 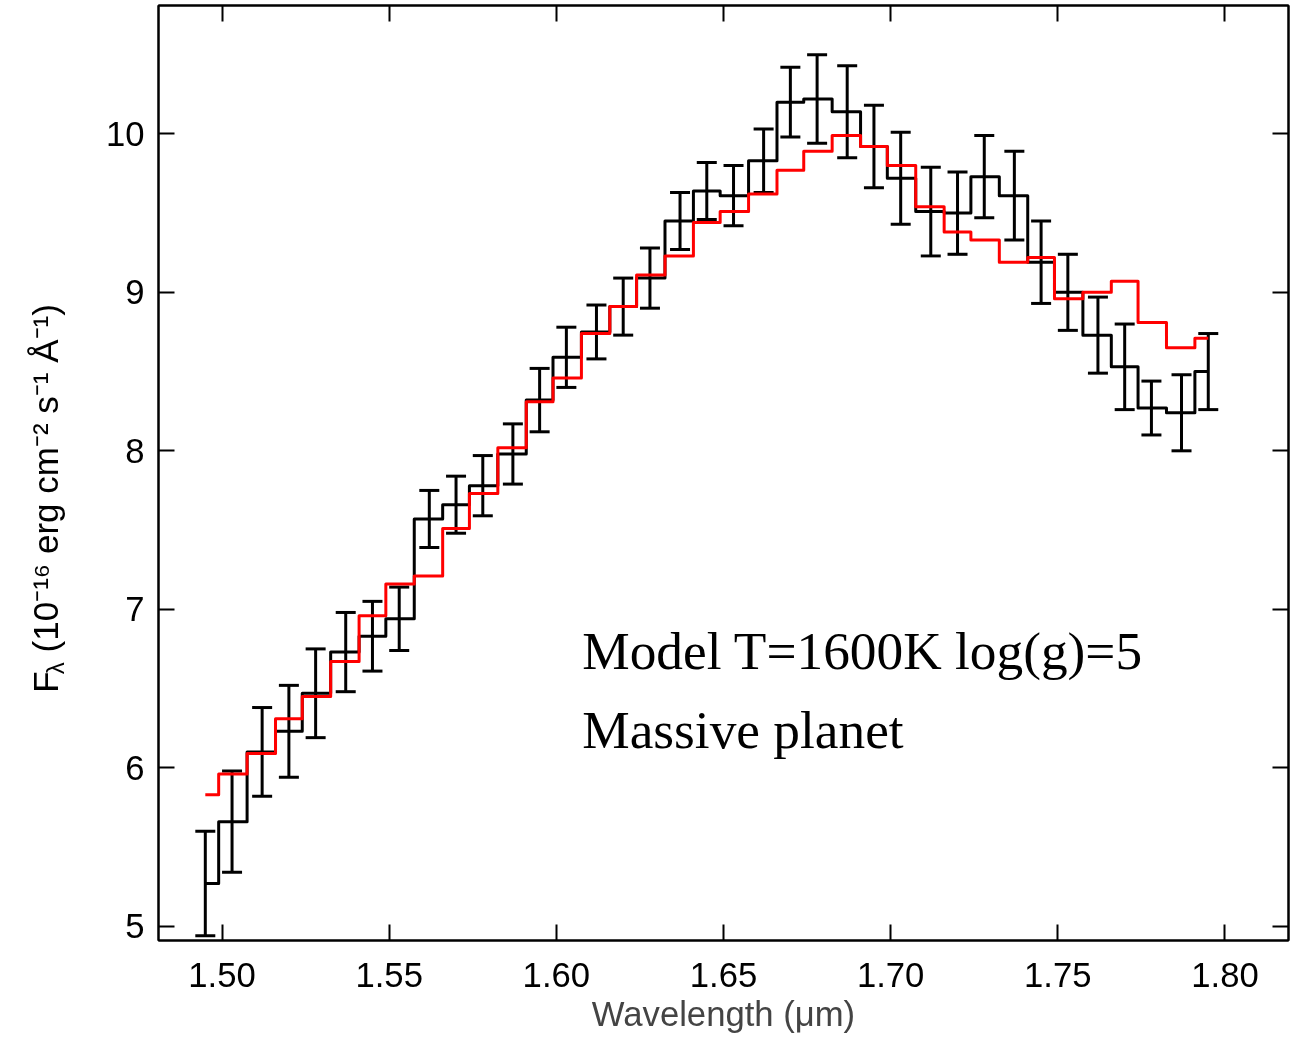 I want to click on annotation: Model T=1600K log(g)=5, so click(x=862, y=650).